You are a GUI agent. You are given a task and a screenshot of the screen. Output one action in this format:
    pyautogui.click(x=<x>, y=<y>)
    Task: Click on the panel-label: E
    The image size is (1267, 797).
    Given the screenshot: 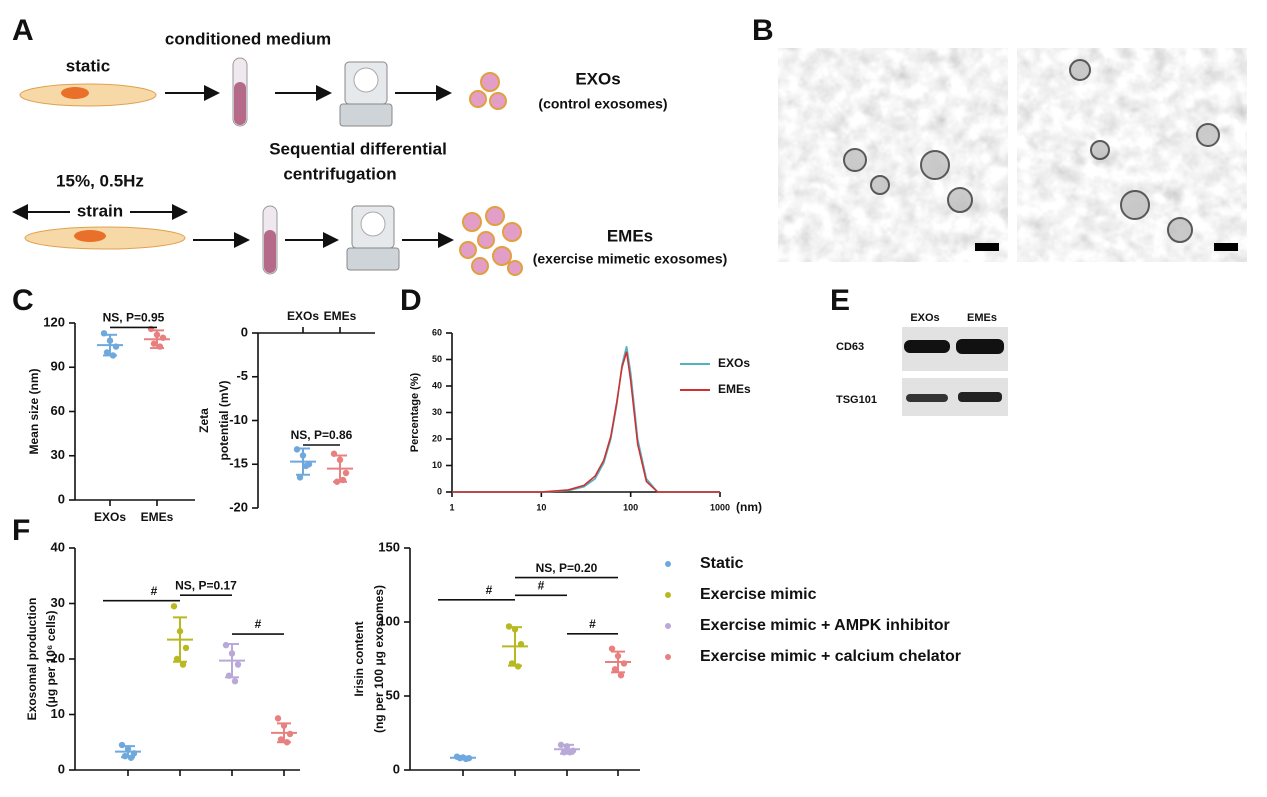 What is the action you would take?
    pyautogui.click(x=840, y=300)
    